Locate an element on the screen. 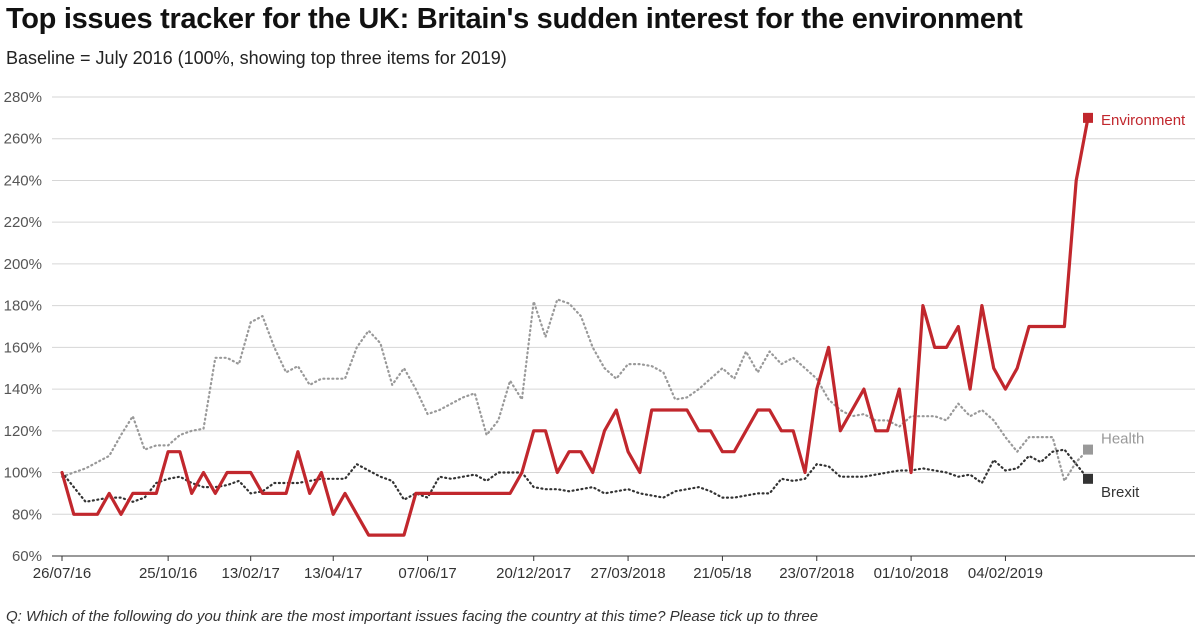 This screenshot has height=630, width=1200. x-tick-label: 13/04/17 is located at coordinates (333, 573).